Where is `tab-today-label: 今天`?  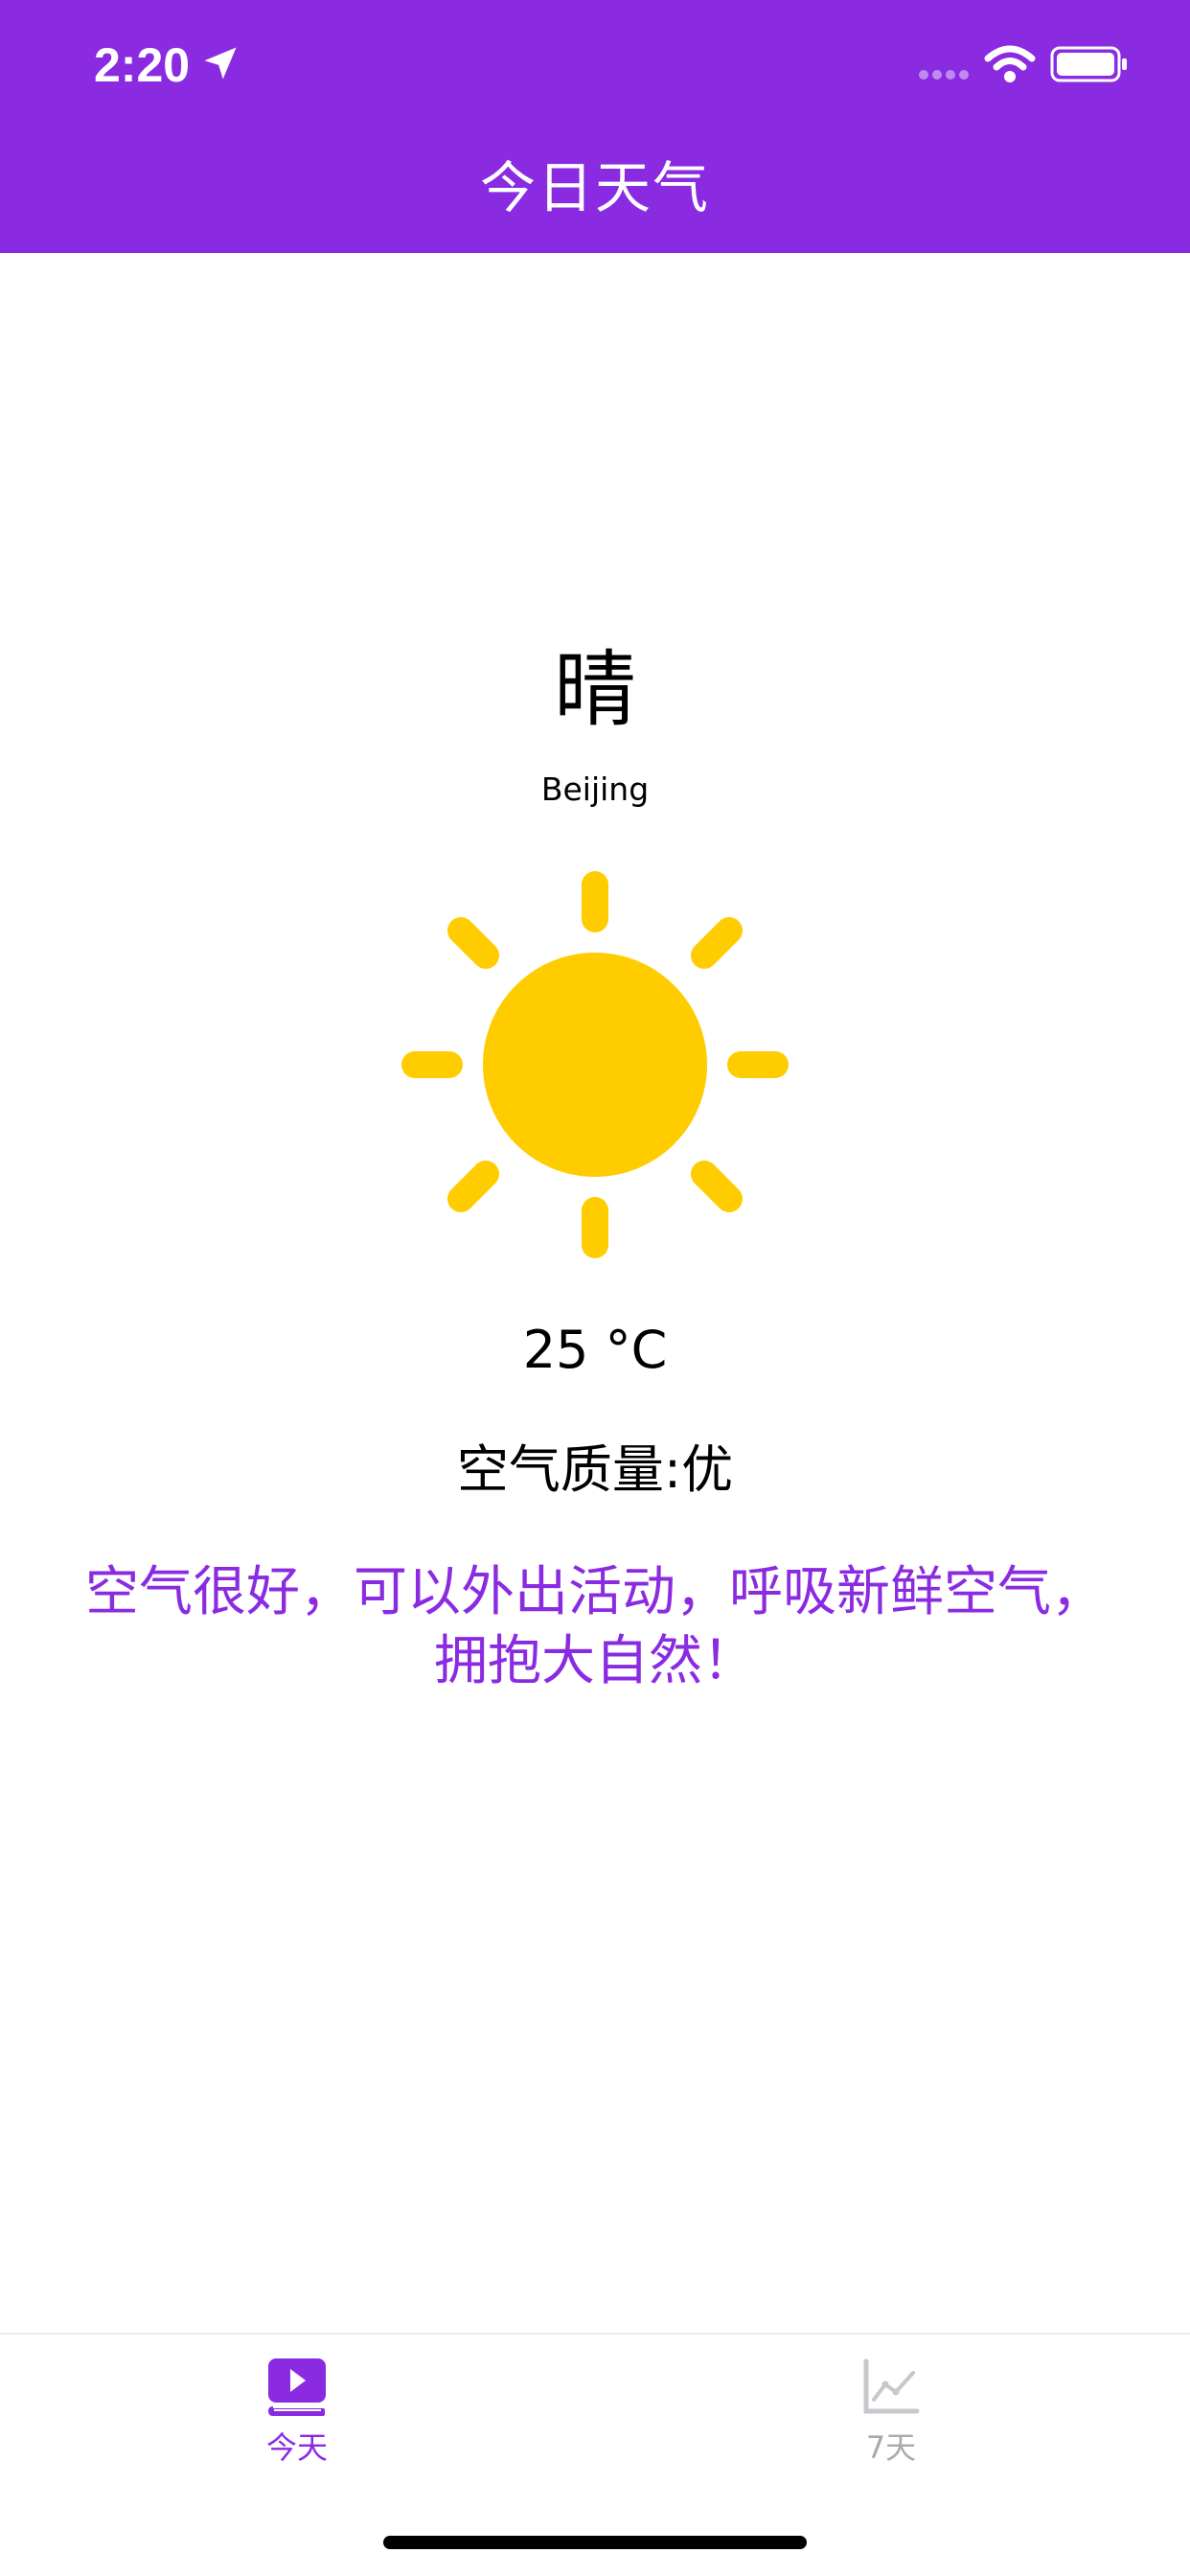 tab-today-label: 今天 is located at coordinates (296, 2447).